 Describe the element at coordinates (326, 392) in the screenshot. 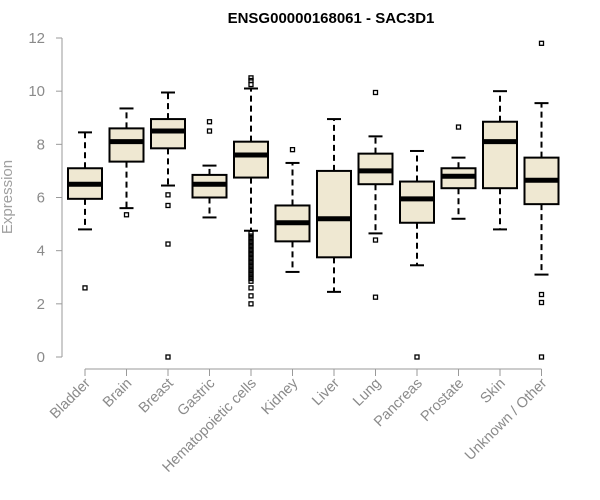

I see `x-tick-label: Liver` at that location.